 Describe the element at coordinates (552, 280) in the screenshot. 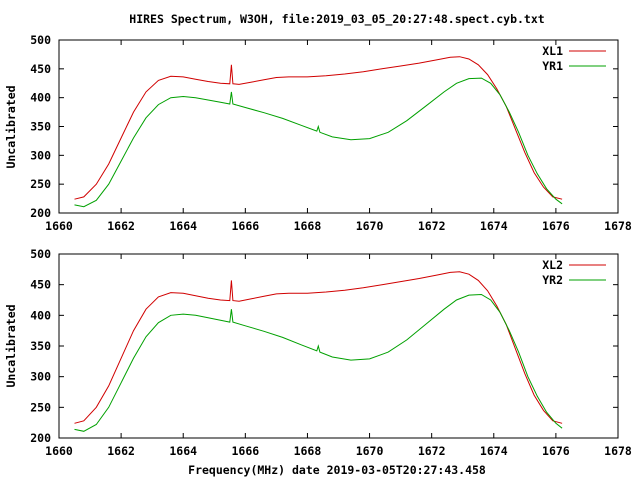

I see `legend-label: YR2` at that location.